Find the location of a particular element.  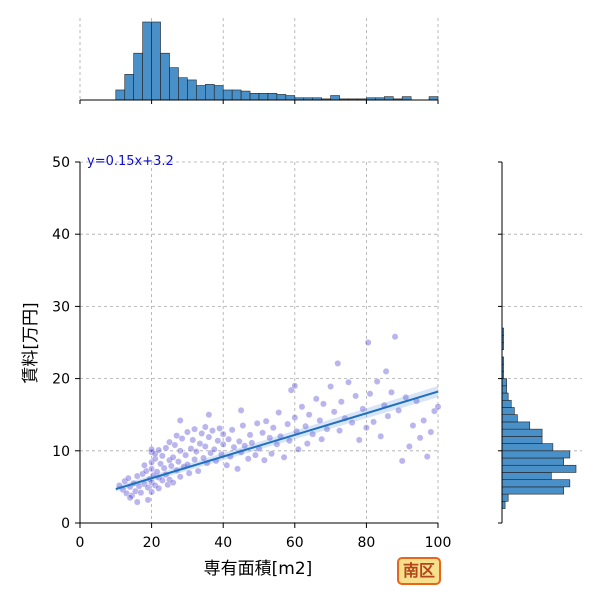

regression-line-path is located at coordinates (277, 440).